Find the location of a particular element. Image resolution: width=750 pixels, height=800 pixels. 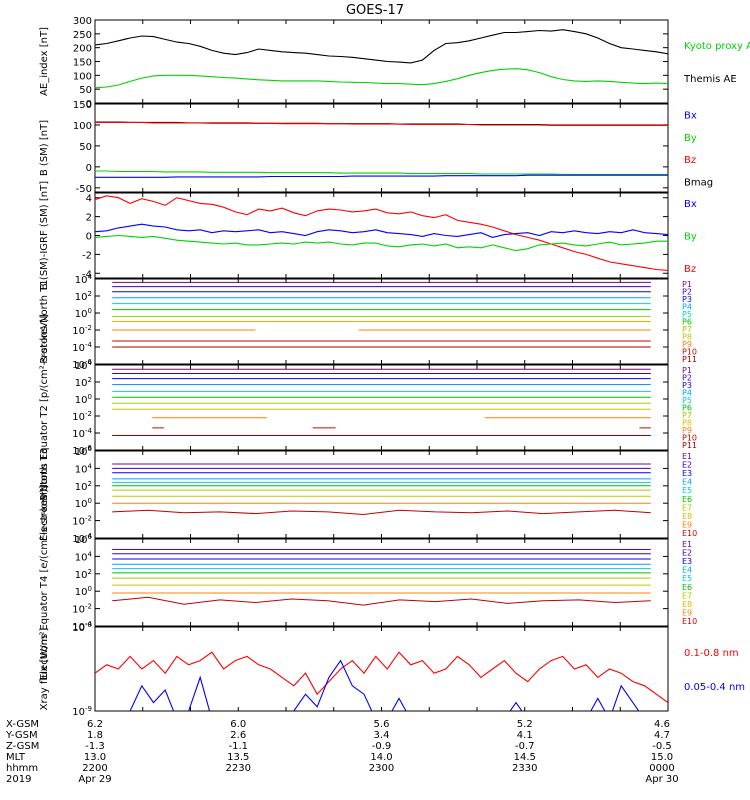

footer-value: 1.8 is located at coordinates (95, 735).